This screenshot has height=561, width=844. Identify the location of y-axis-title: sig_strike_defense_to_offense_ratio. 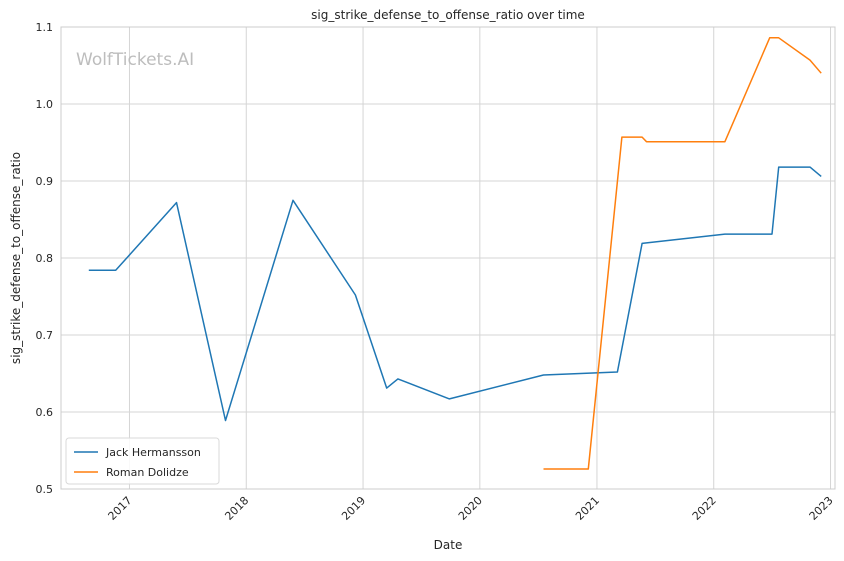
(16, 258).